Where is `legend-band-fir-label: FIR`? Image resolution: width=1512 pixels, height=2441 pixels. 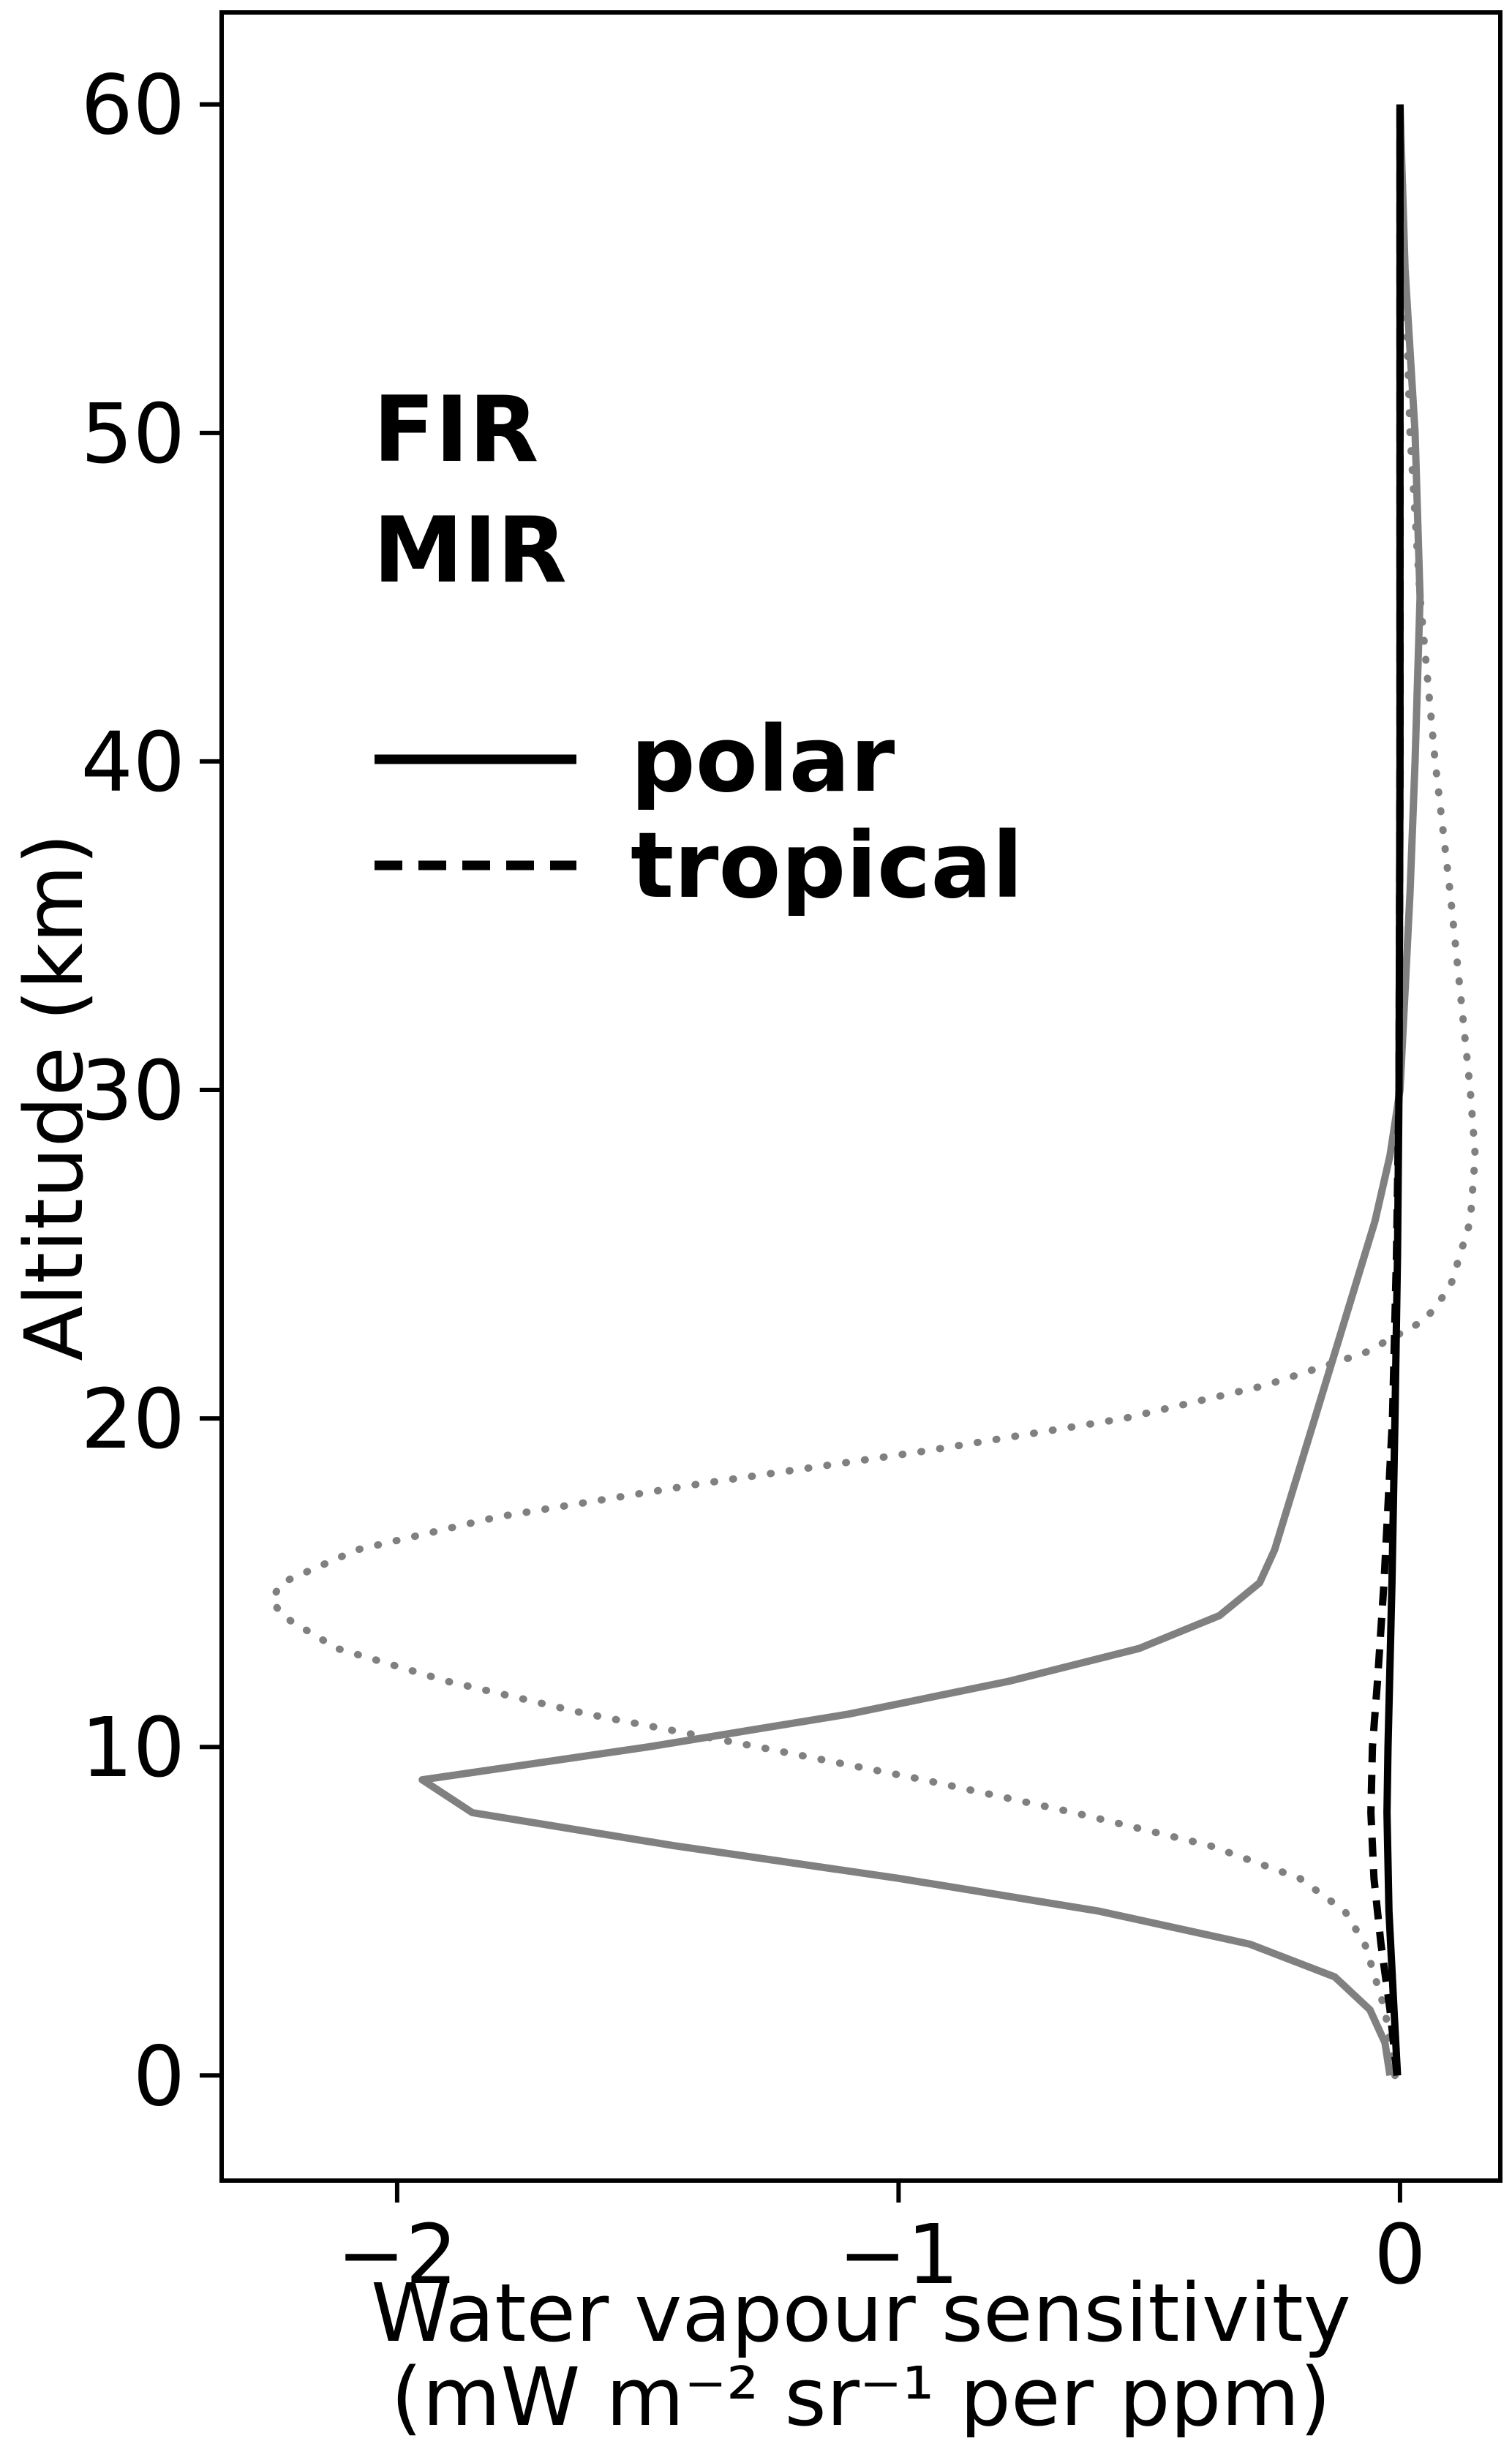
legend-band-fir-label: FIR is located at coordinates (455, 430).